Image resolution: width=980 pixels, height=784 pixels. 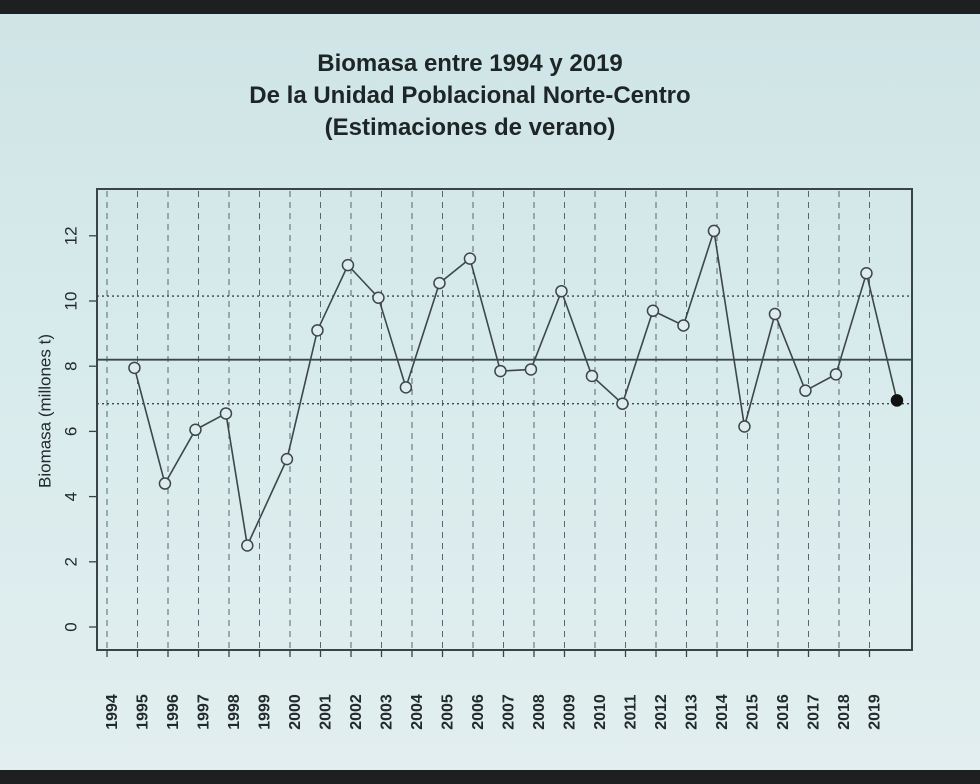 What do you see at coordinates (70, 365) in the screenshot?
I see `y-tick-label: 8` at bounding box center [70, 365].